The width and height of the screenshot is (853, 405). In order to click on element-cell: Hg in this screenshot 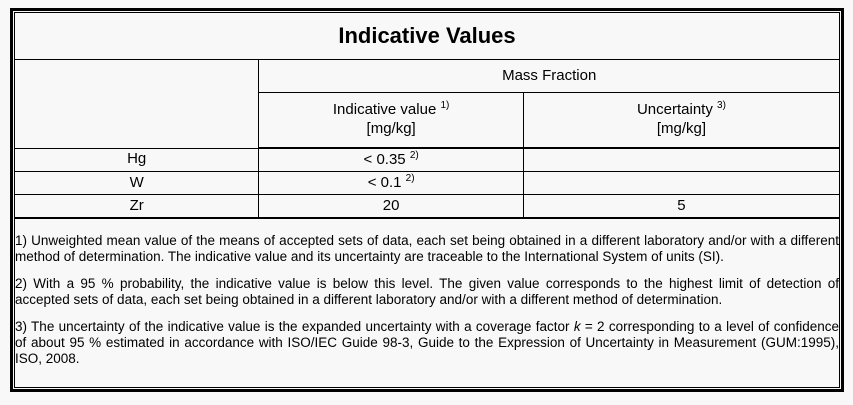, I will do `click(137, 159)`.